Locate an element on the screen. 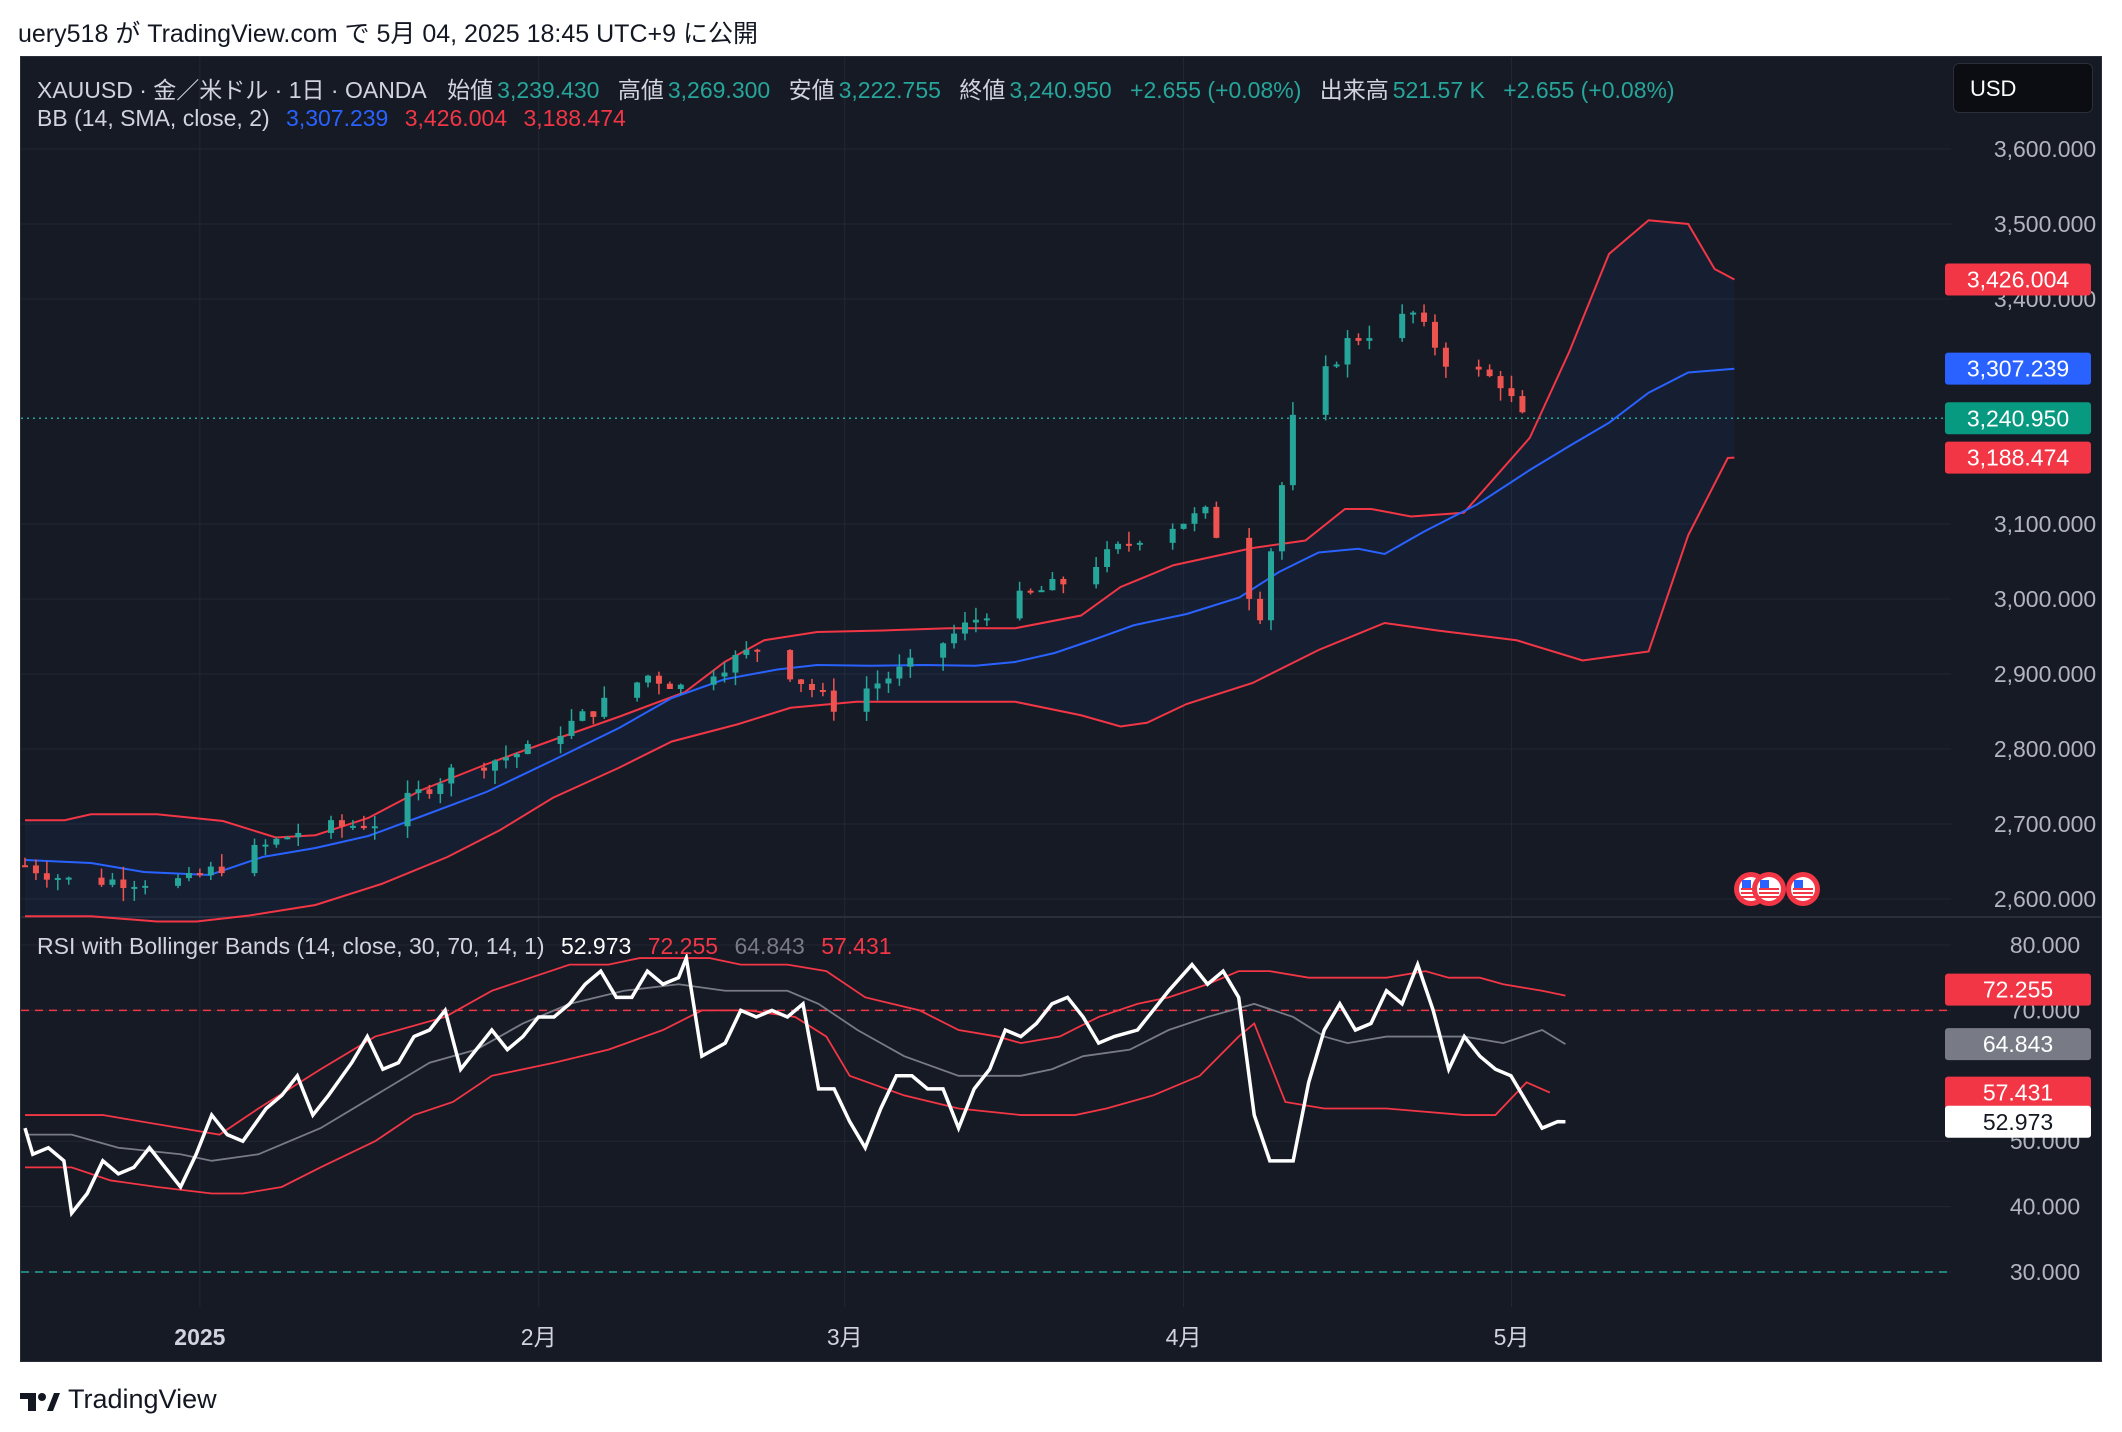 Image resolution: width=2122 pixels, height=1432 pixels. rsi-lower-tag-text: 57.431 is located at coordinates (2018, 1093).